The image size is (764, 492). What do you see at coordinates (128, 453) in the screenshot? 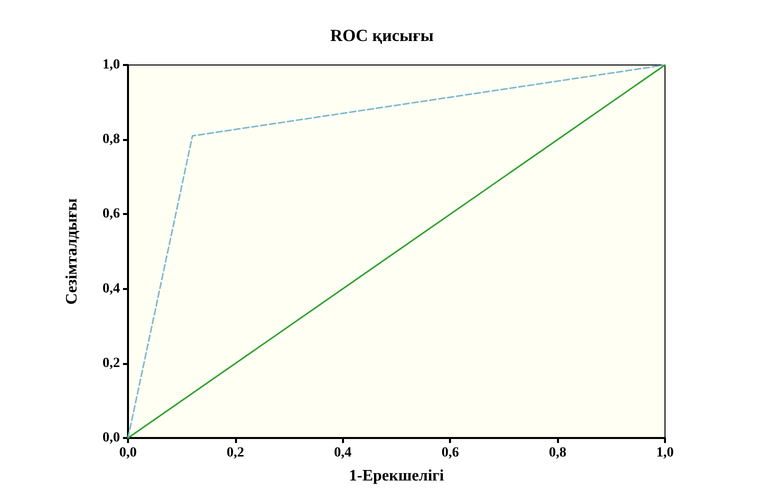
I see `x-tick-label: 0,0` at bounding box center [128, 453].